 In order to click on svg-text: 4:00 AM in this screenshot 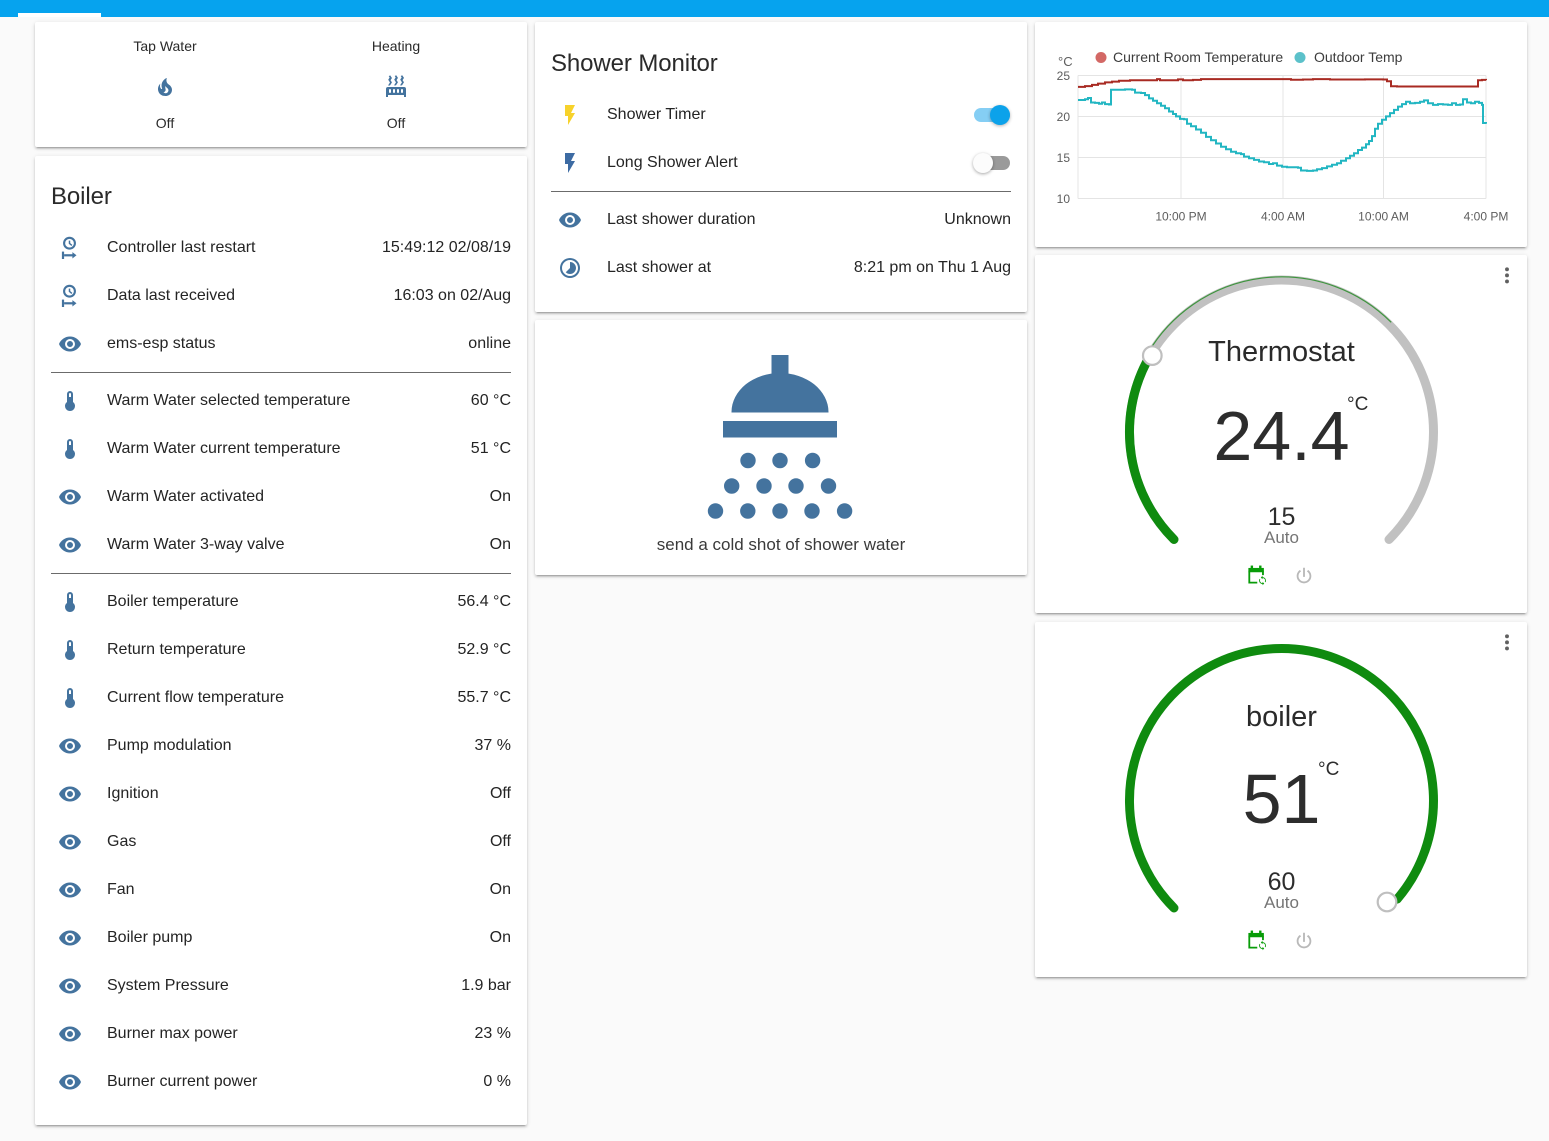, I will do `click(1283, 217)`.